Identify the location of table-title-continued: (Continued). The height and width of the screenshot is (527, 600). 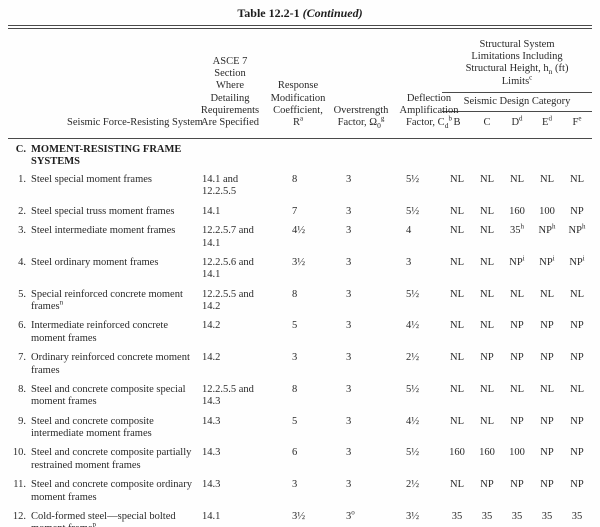
(332, 13).